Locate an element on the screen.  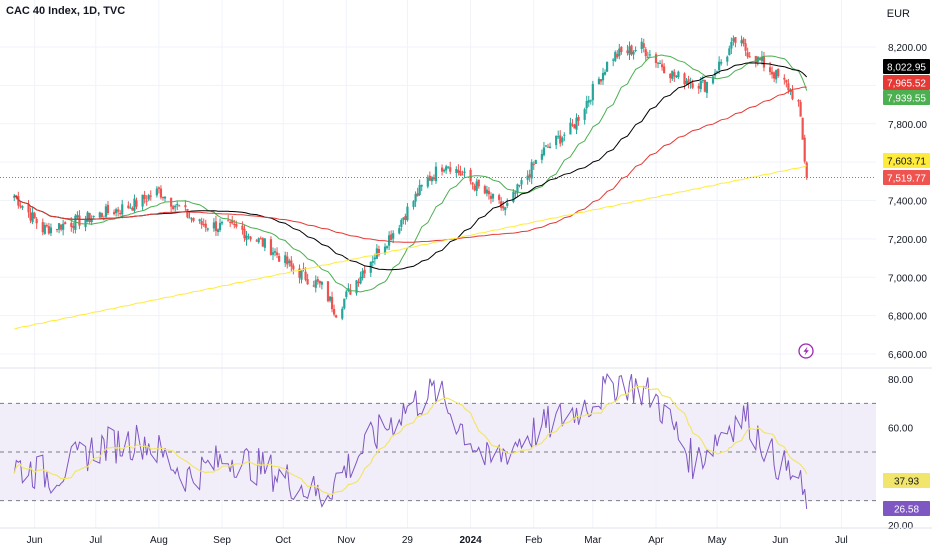
time-tick-label: Aug is located at coordinates (159, 540).